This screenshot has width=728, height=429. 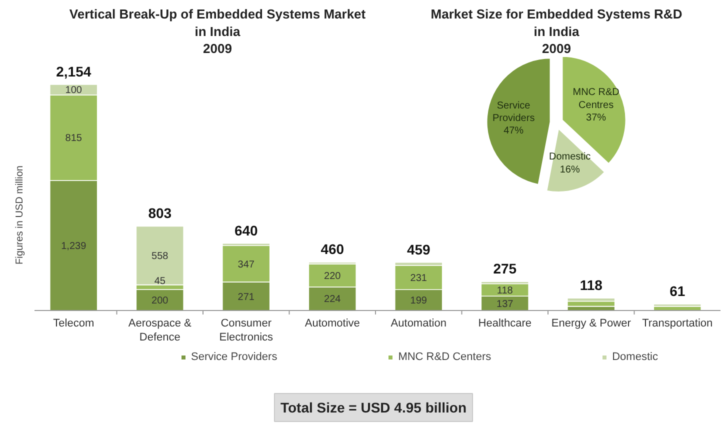 What do you see at coordinates (333, 300) in the screenshot?
I see `data-label: 224` at bounding box center [333, 300].